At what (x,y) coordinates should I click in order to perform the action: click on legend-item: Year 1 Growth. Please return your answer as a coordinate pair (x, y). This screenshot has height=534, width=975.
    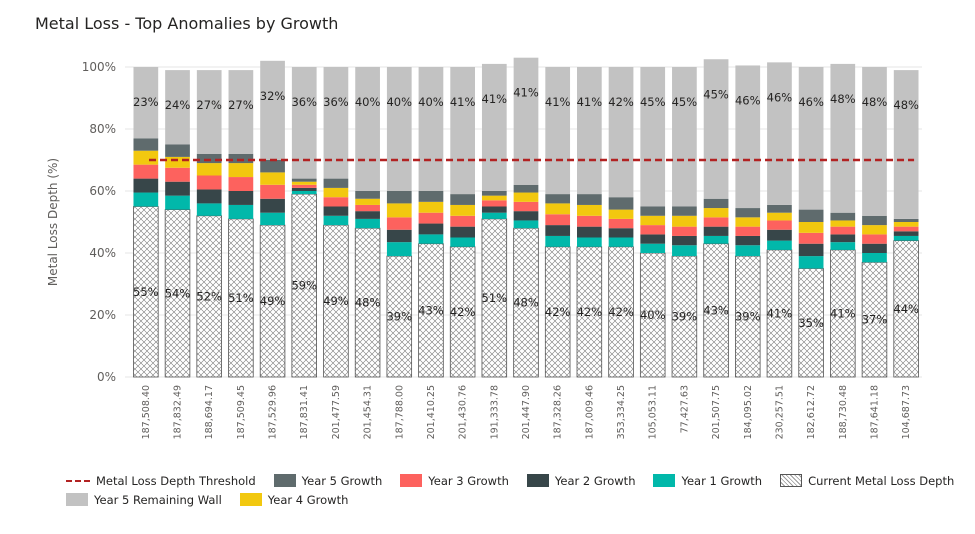
    Looking at the image, I should click on (707, 480).